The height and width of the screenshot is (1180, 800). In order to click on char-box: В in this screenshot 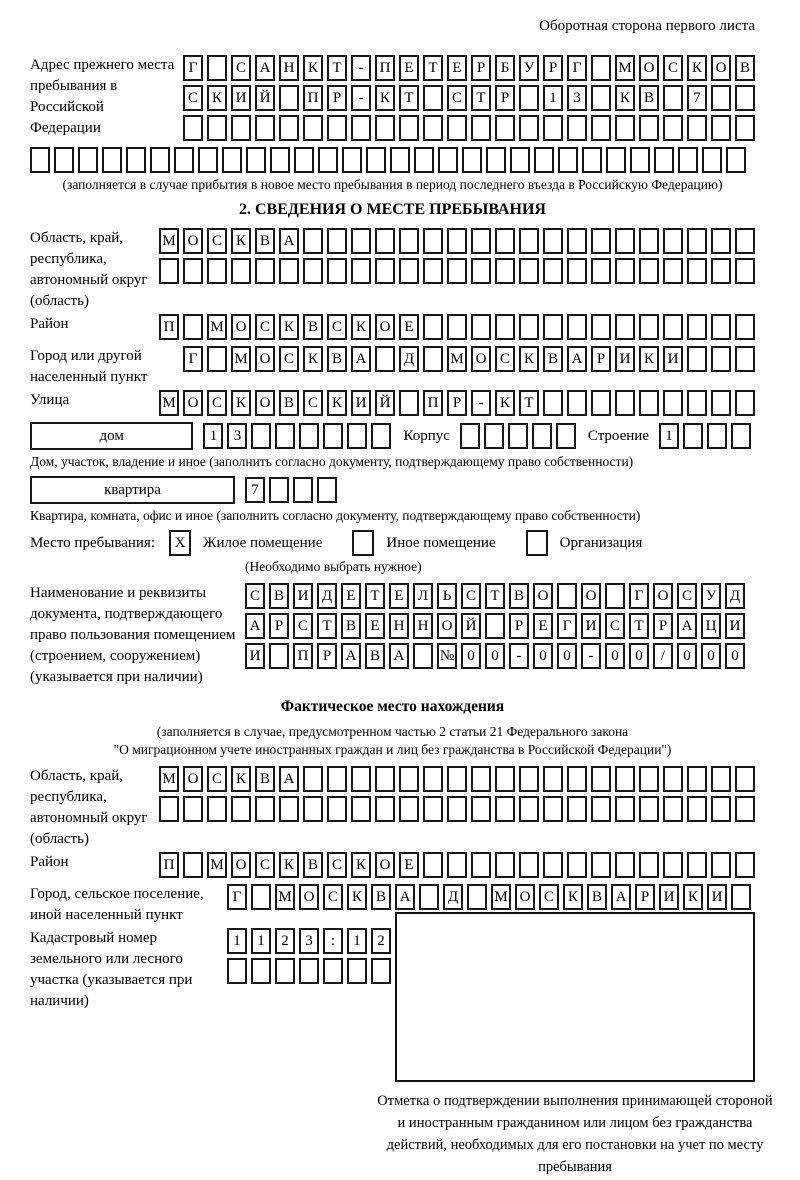, I will do `click(519, 596)`.